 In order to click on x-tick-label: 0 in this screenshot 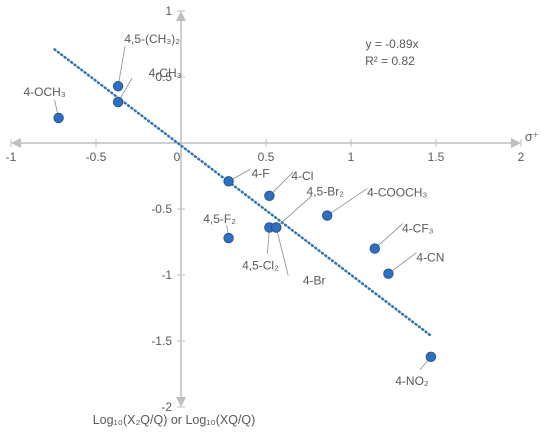, I will do `click(177, 157)`.